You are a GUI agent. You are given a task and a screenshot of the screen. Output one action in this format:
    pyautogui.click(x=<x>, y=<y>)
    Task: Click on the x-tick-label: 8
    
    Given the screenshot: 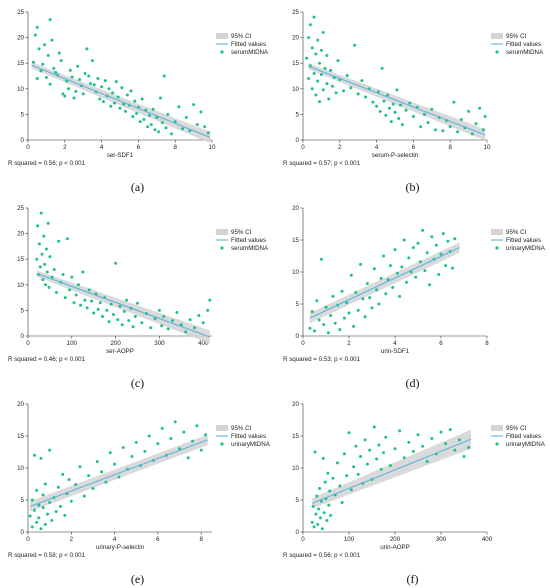 What is the action you would take?
    pyautogui.click(x=175, y=147)
    